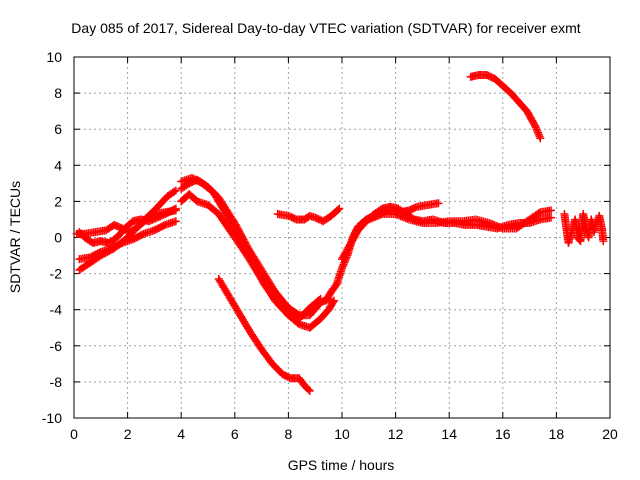 This screenshot has width=640, height=480. Describe the element at coordinates (449, 434) in the screenshot. I see `x-tick-label: 14` at that location.